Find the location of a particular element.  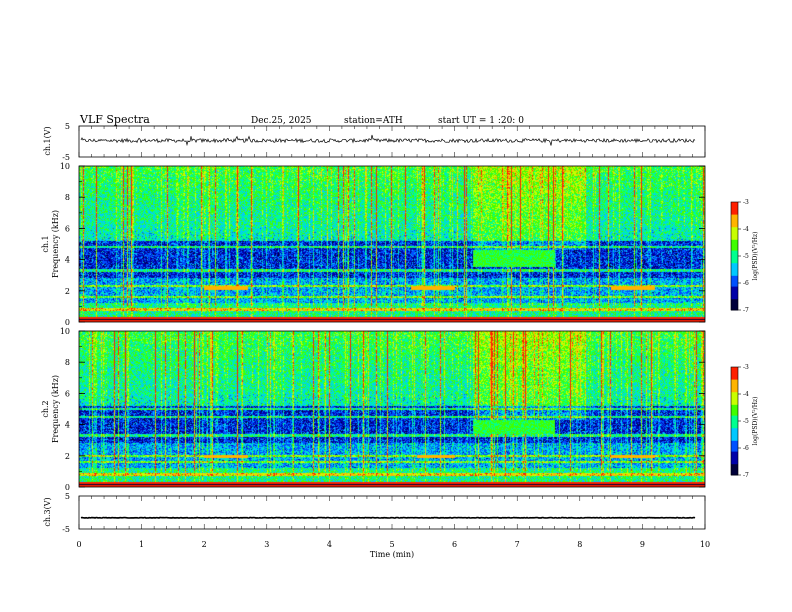

ch2-channel-label: ch.2 is located at coordinates (45, 408).